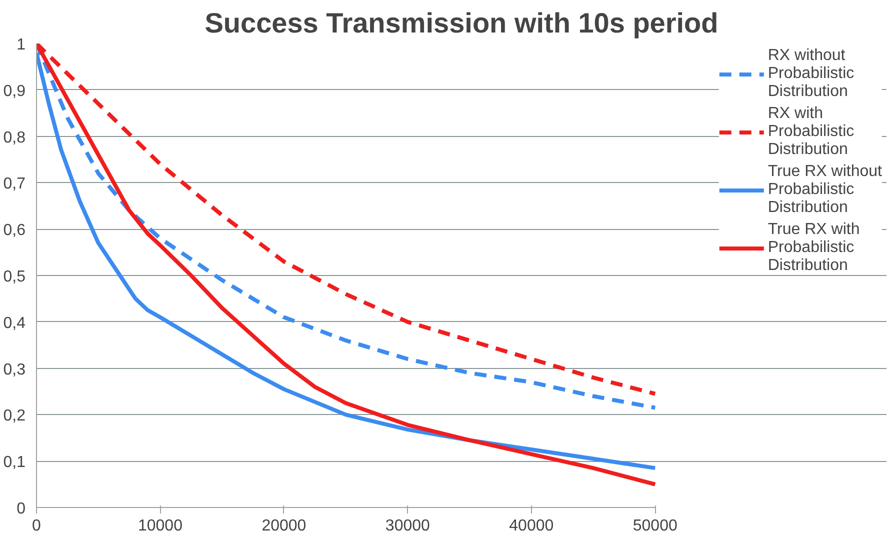 The height and width of the screenshot is (533, 896). I want to click on y-tick-label: 0,1, so click(14, 463).